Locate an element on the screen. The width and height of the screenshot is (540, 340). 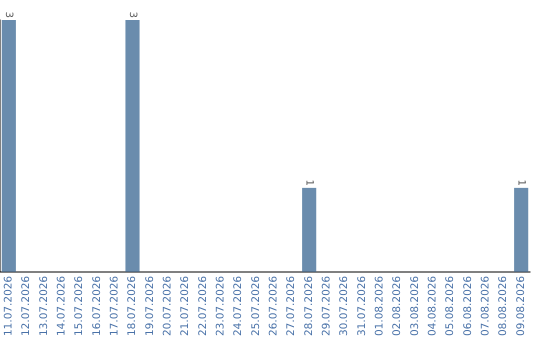
x-tick-label: 03.08.2026 is located at coordinates (414, 306).